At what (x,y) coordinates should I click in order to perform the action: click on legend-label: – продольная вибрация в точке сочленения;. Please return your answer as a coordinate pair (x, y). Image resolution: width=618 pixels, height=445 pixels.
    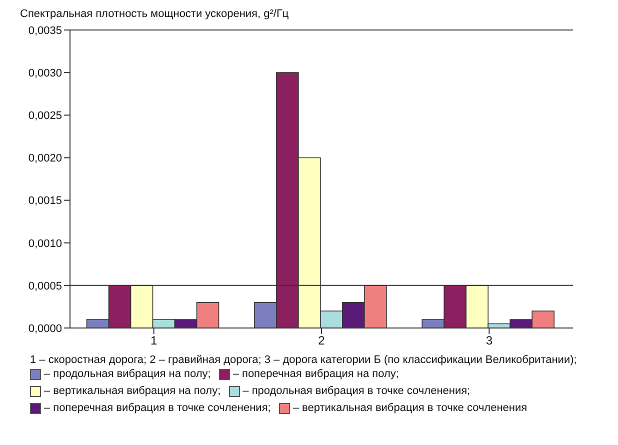
    Looking at the image, I should click on (356, 391).